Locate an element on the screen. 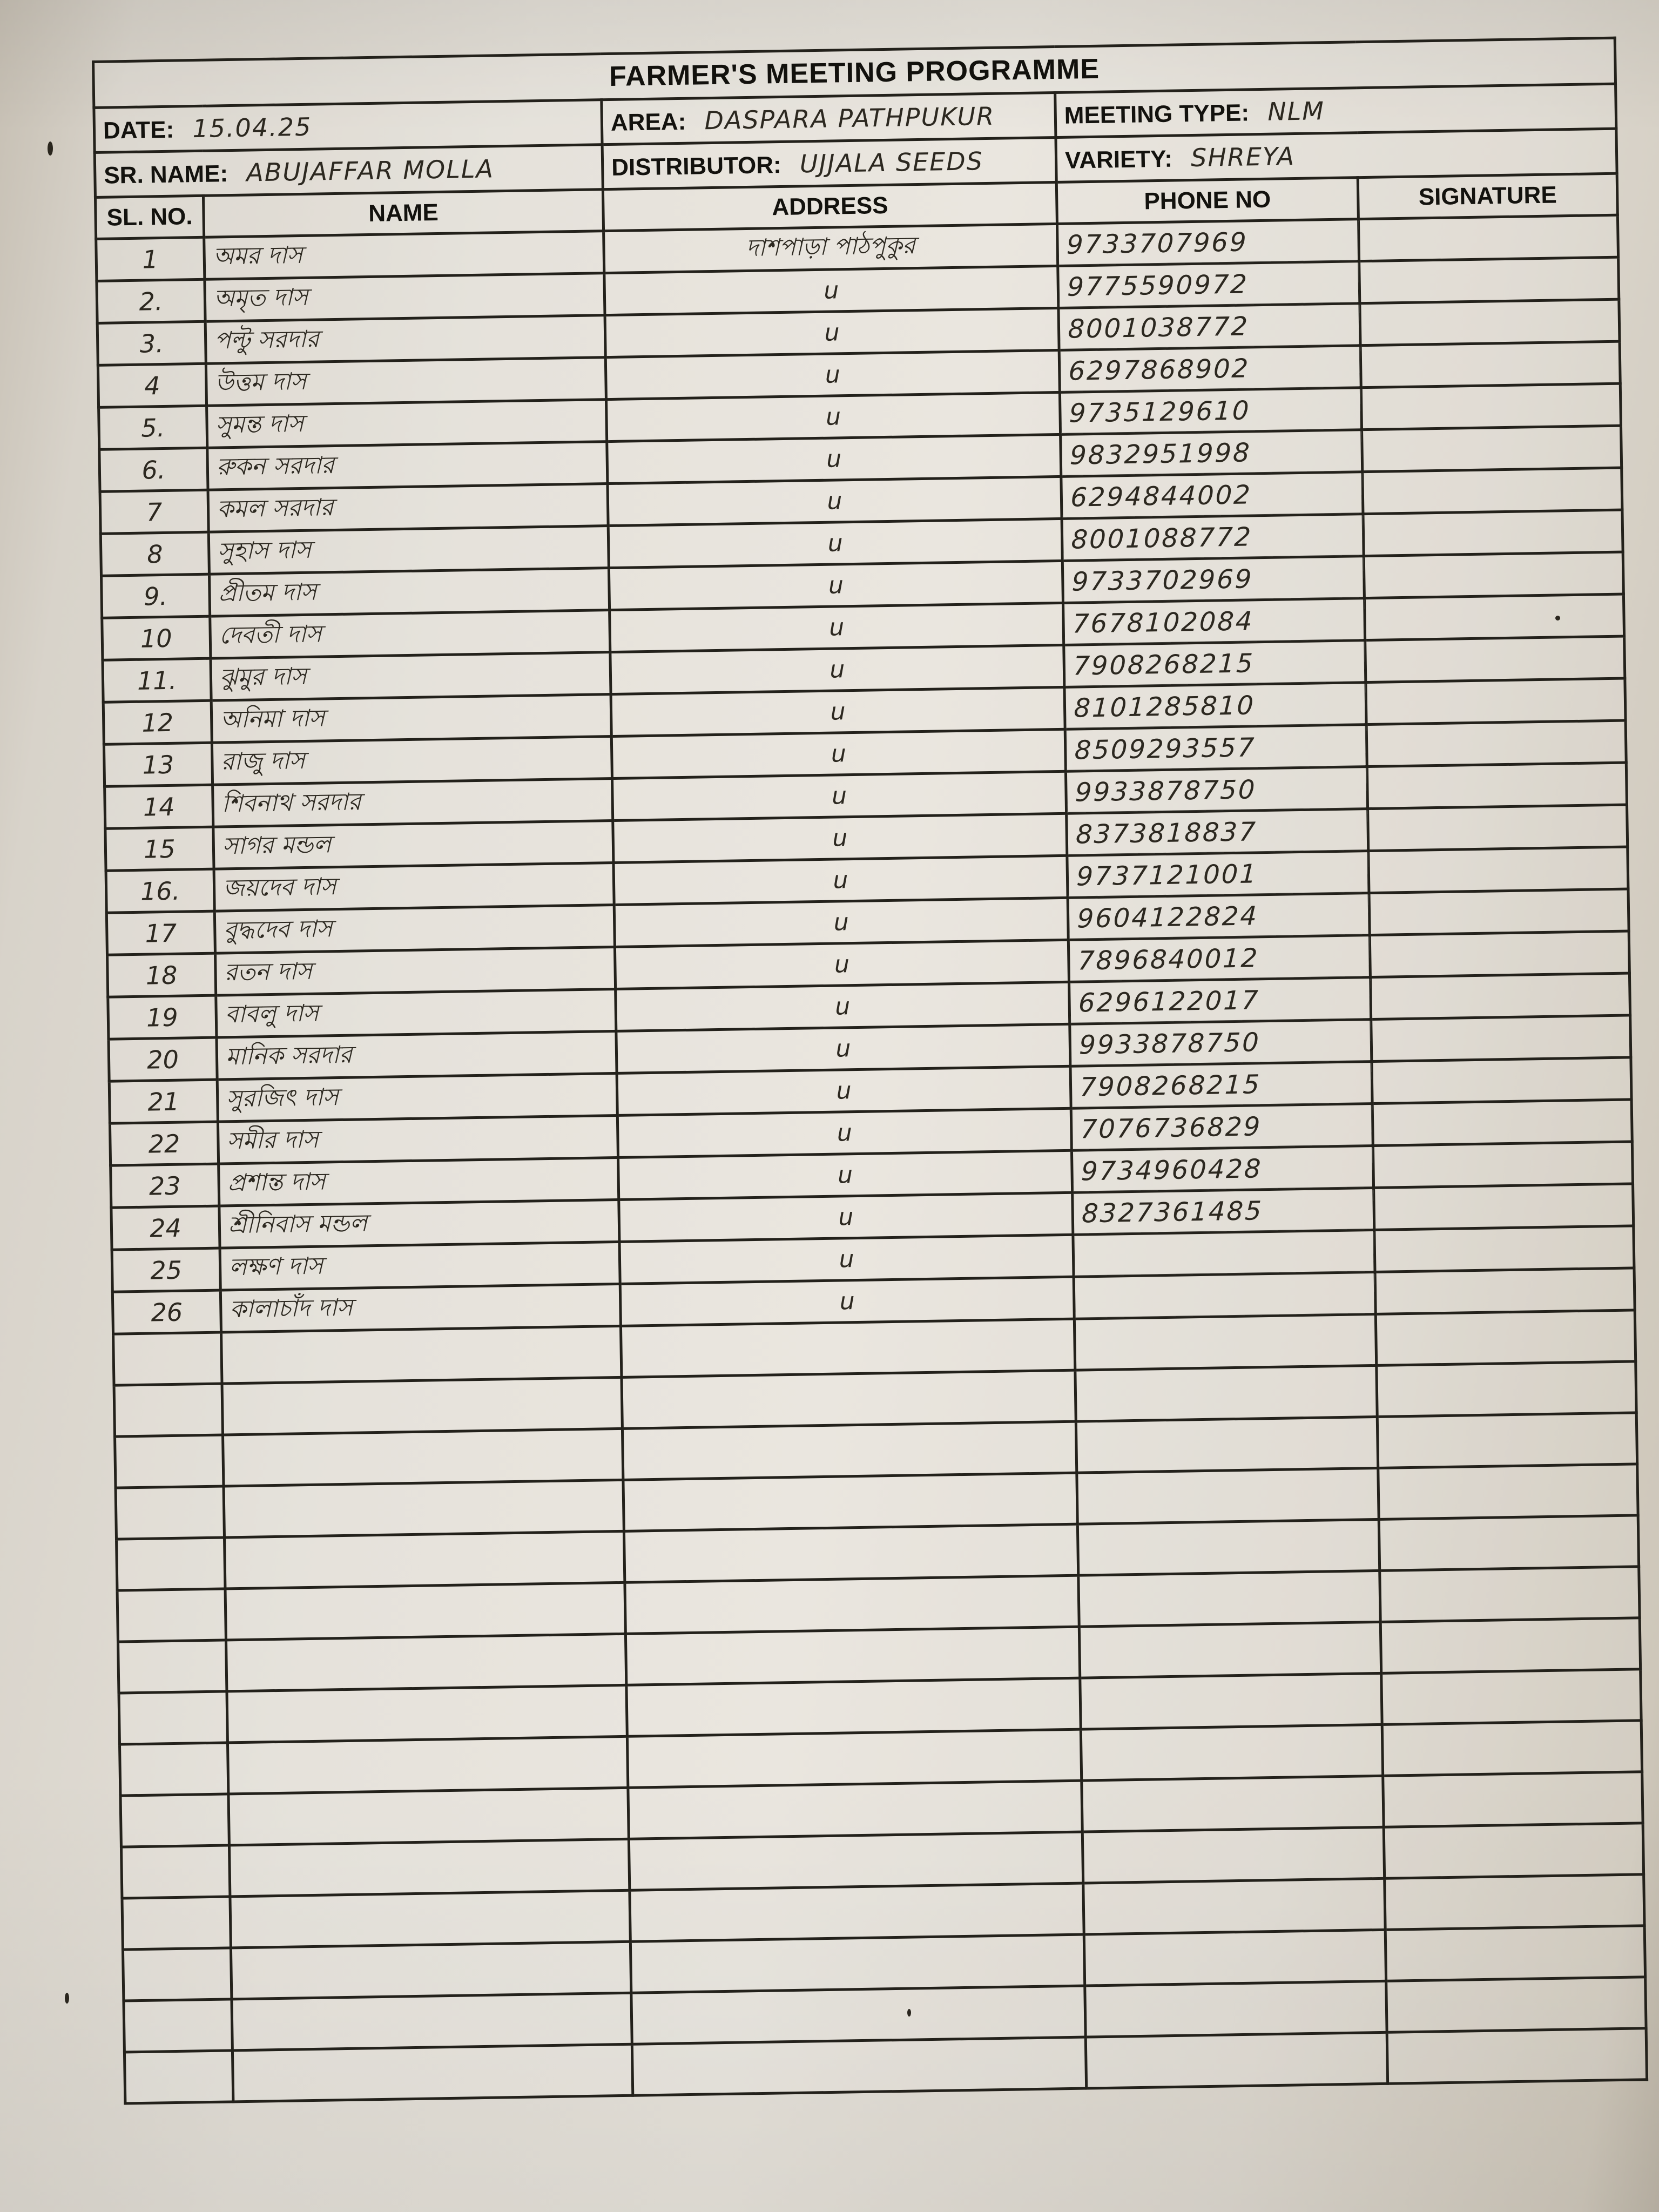 The image size is (1659, 2212). sl-no-cell: 13 is located at coordinates (158, 765).